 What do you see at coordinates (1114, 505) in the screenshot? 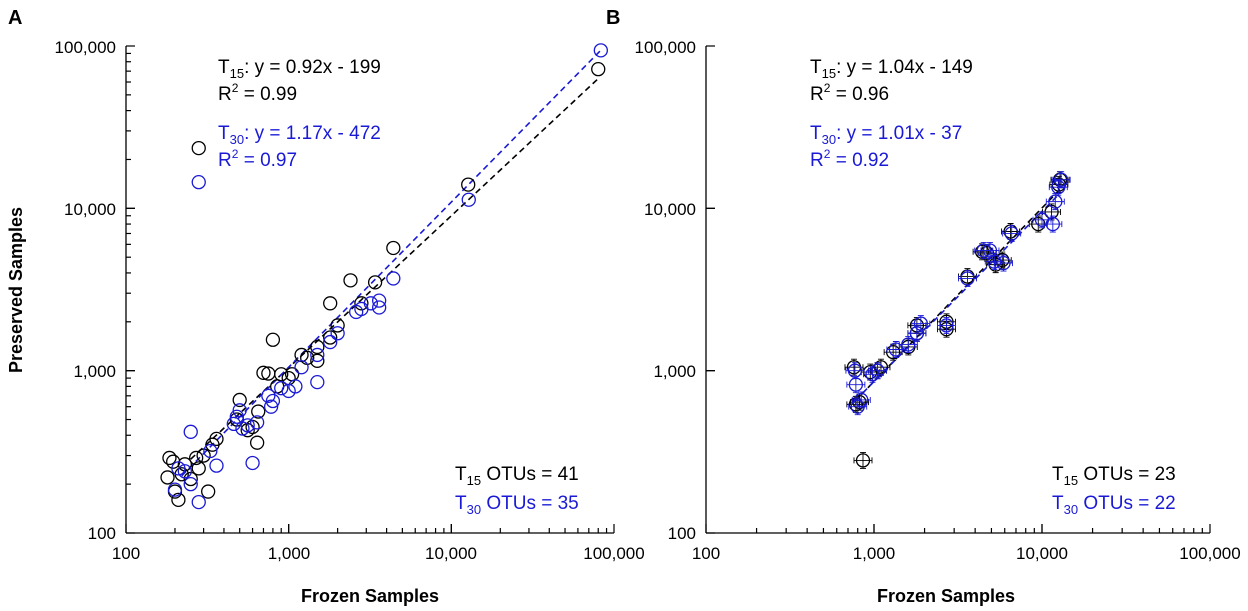
I see `t30-otu-count: T30 OTUs = 22` at bounding box center [1114, 505].